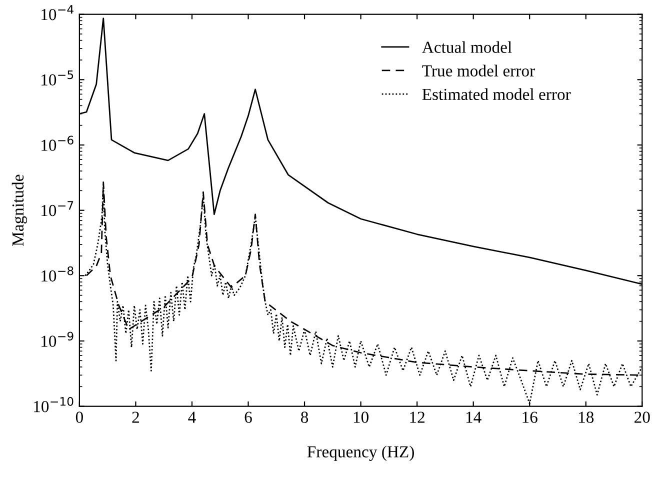  What do you see at coordinates (135, 417) in the screenshot?
I see `x-tick-label: 2` at bounding box center [135, 417].